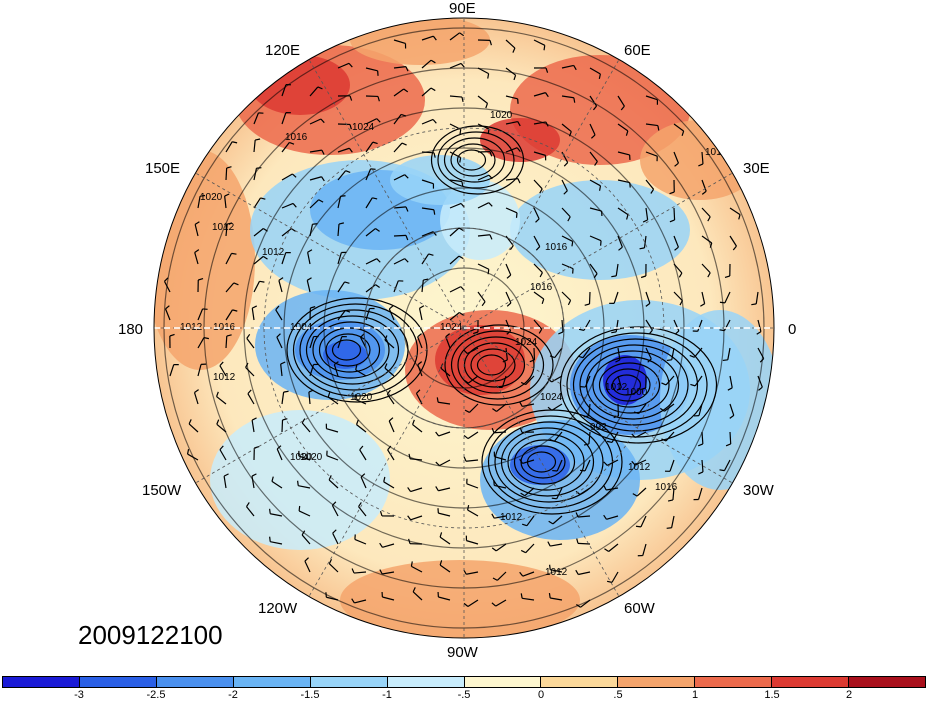  What do you see at coordinates (636, 392) in the screenshot?
I see `contour-value-label: 1000` at bounding box center [636, 392].